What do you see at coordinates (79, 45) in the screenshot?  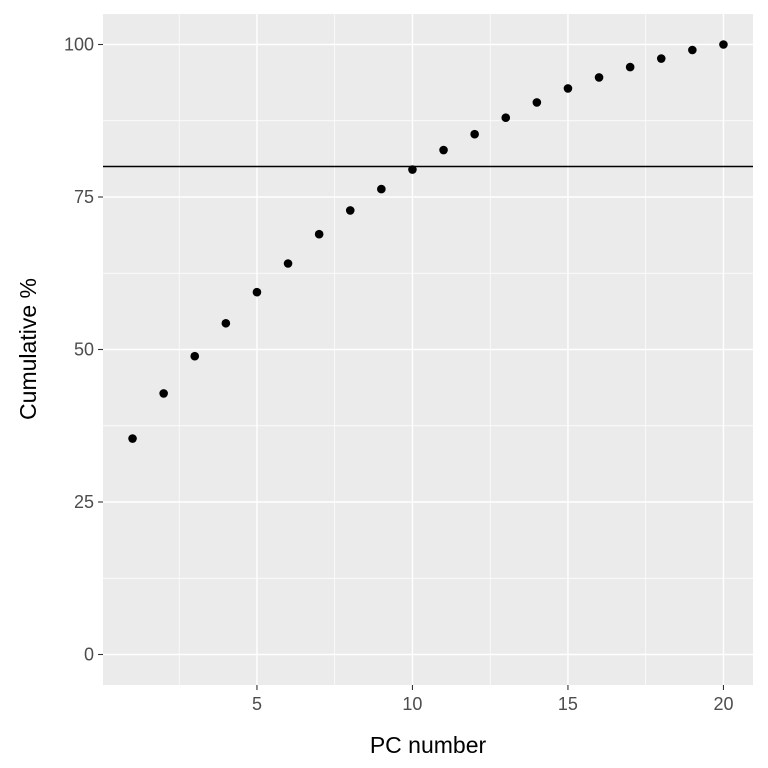 I see `y-tick-label: 100` at bounding box center [79, 45].